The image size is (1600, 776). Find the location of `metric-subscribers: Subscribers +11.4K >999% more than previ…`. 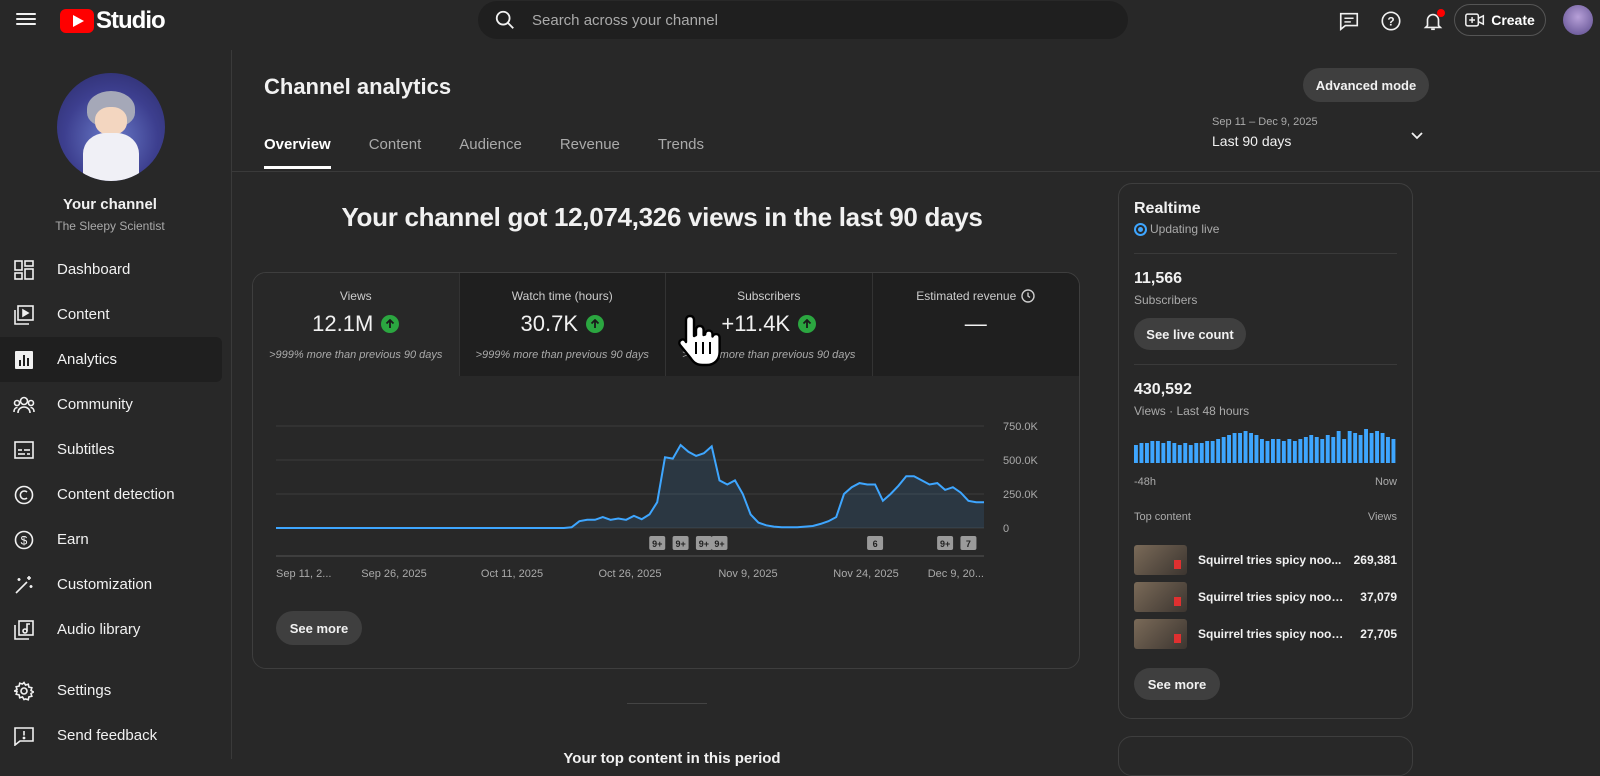

metric-subscribers: Subscribers +11.4K >999% more than previ… is located at coordinates (769, 324).